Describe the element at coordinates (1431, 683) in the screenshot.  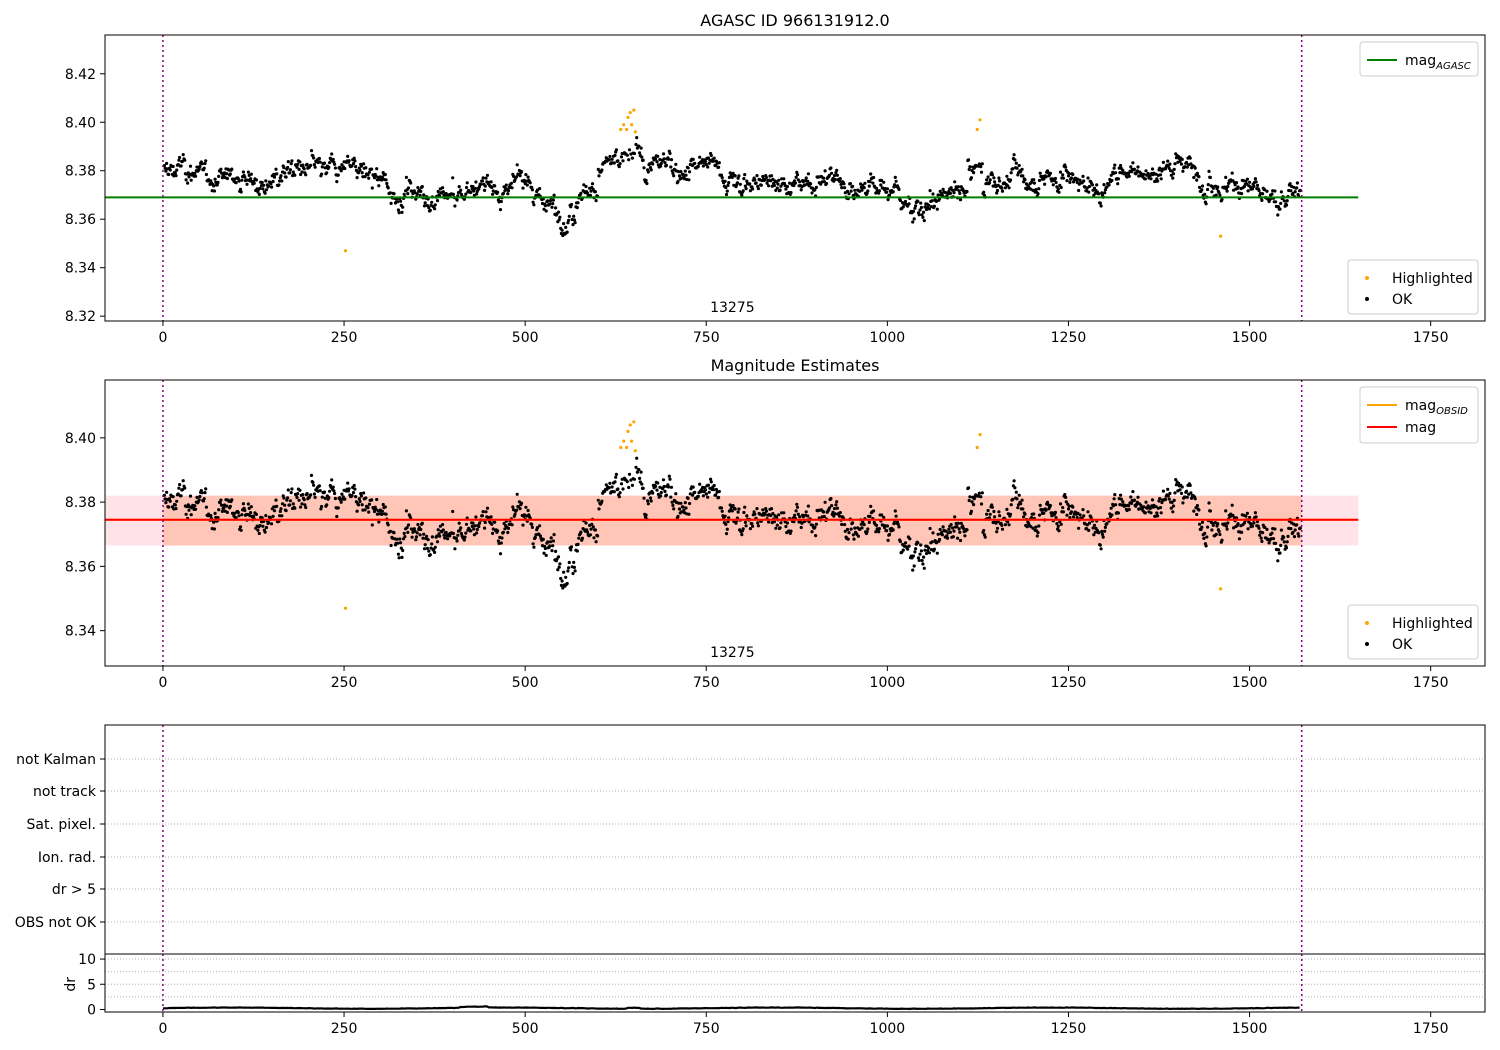
I see `x-tick-label: 1750` at that location.